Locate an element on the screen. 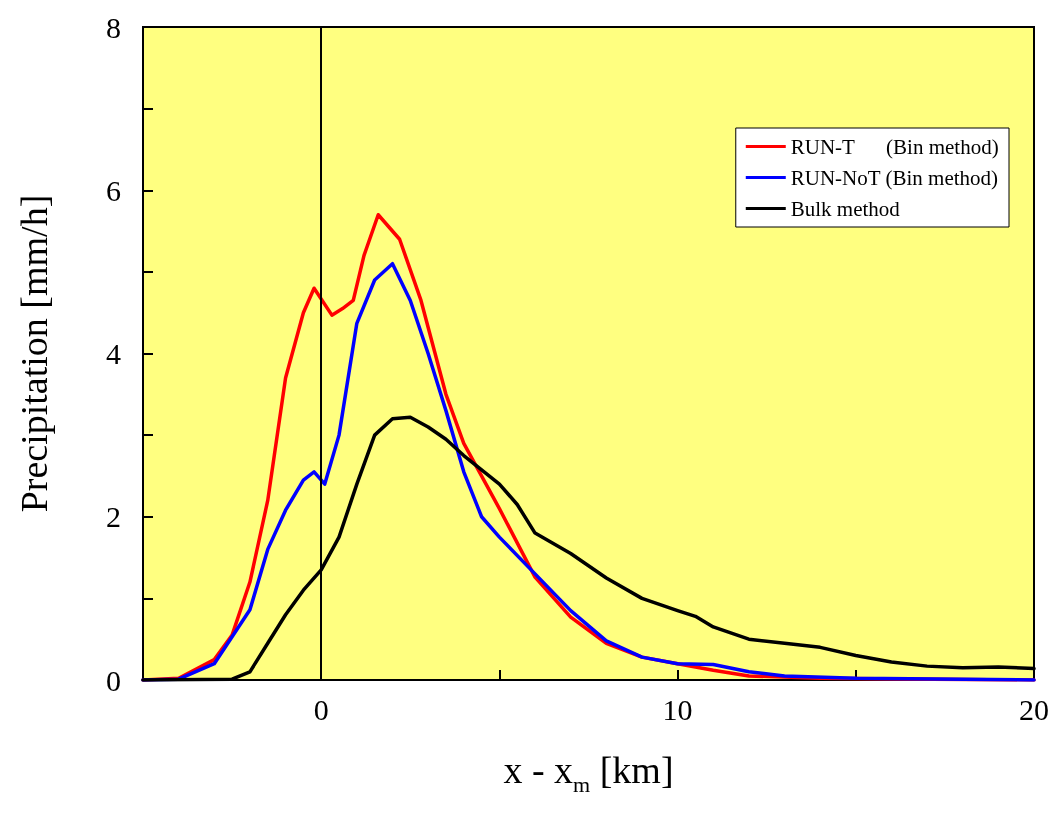 The image size is (1057, 823). y-tick-label: 0 is located at coordinates (113, 680).